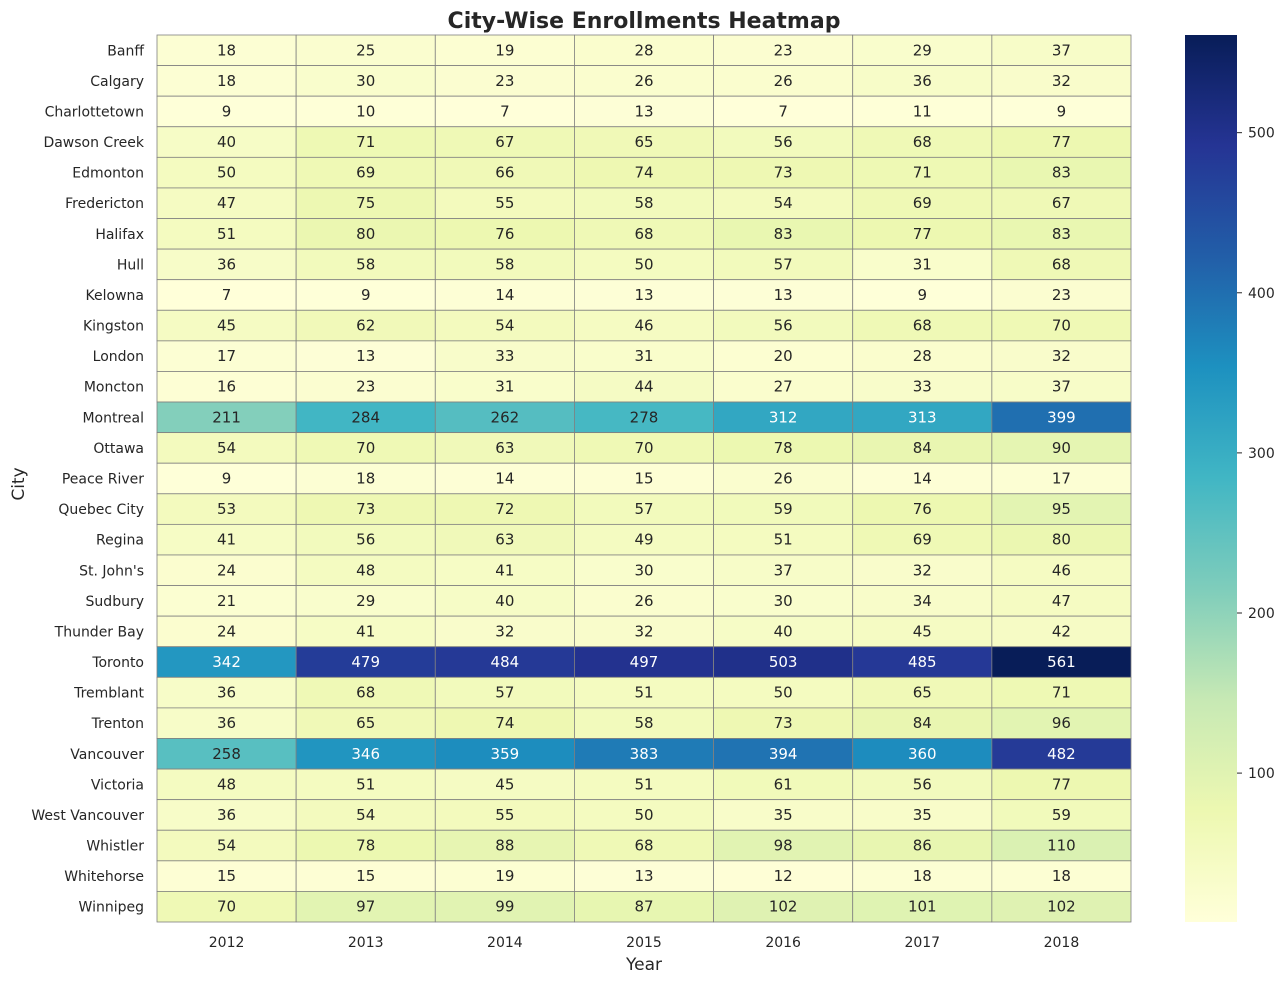 Image resolution: width=1284 pixels, height=983 pixels. Describe the element at coordinates (115, 847) in the screenshot. I see `y-tick-label: Whistler` at that location.